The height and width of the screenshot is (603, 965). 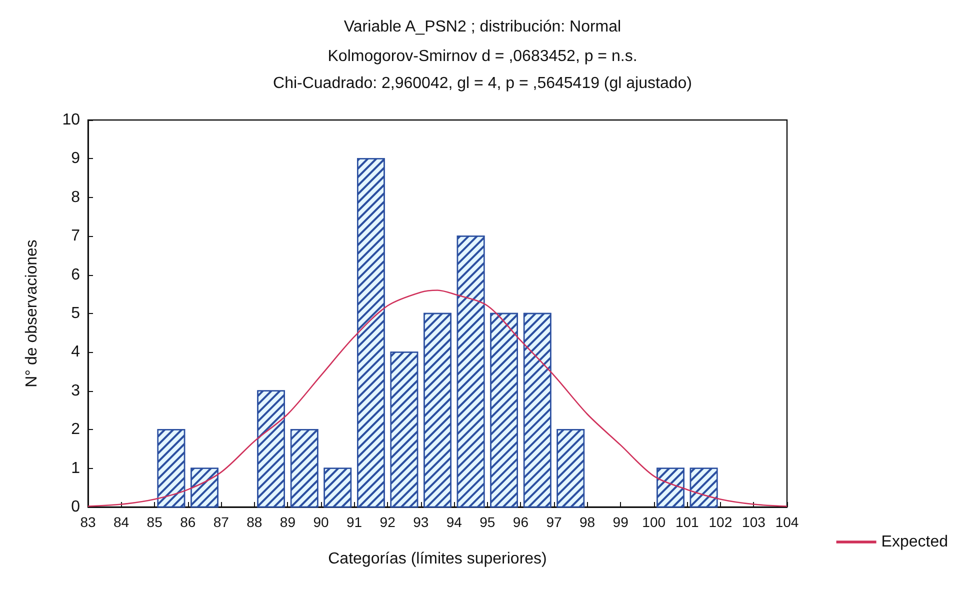 What do you see at coordinates (75, 197) in the screenshot?
I see `y-tick-label: 8` at bounding box center [75, 197].